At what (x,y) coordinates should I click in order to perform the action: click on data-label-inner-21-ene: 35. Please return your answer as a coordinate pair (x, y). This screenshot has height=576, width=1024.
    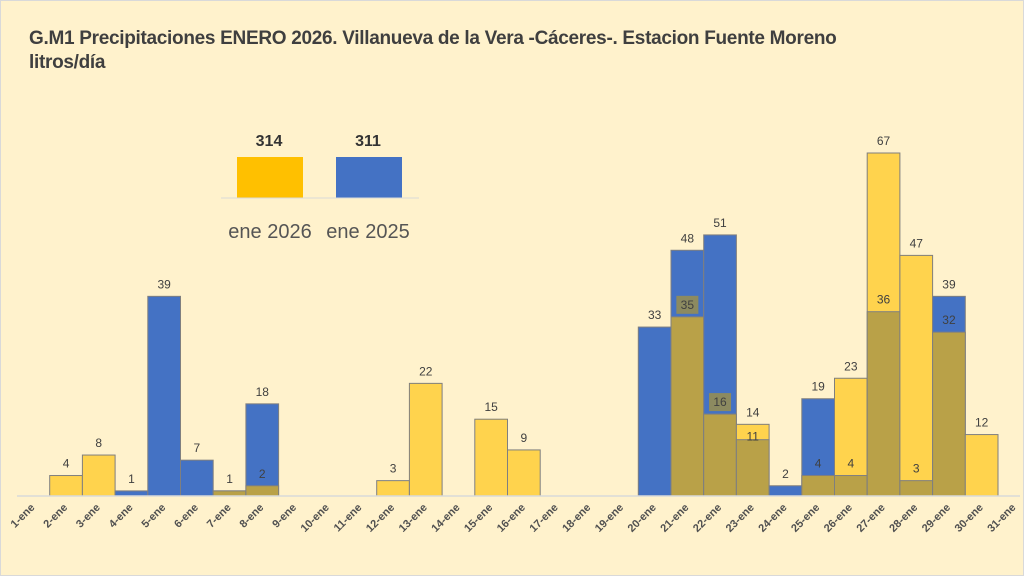
    Looking at the image, I should click on (688, 305).